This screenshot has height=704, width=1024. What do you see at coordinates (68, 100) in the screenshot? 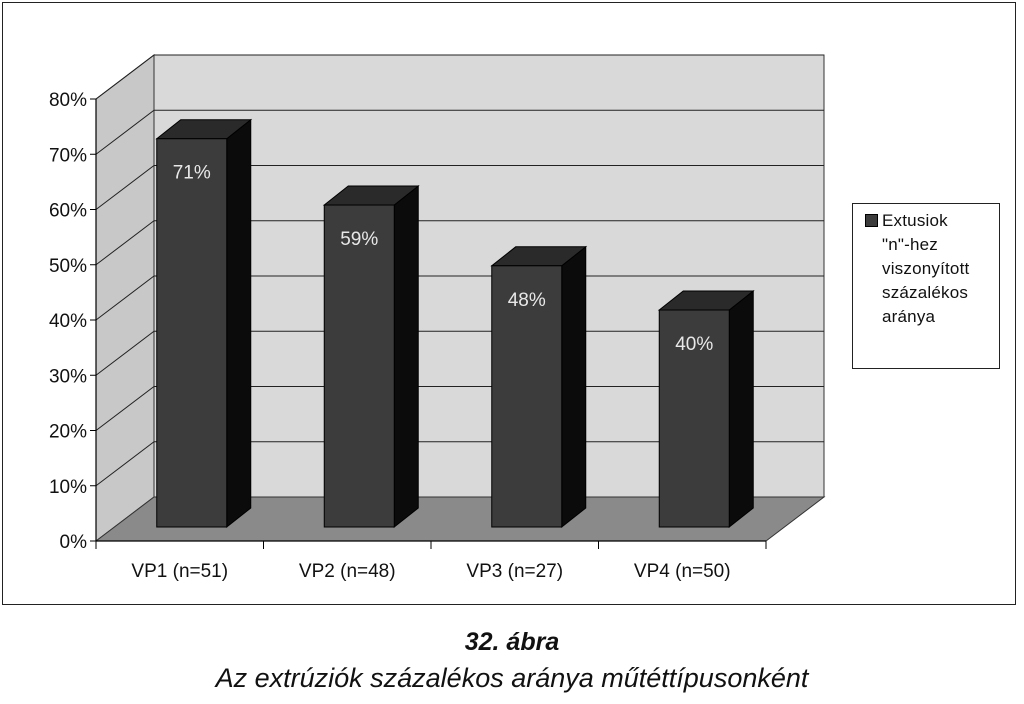
I see `y-tick-label: 80%` at bounding box center [68, 100].